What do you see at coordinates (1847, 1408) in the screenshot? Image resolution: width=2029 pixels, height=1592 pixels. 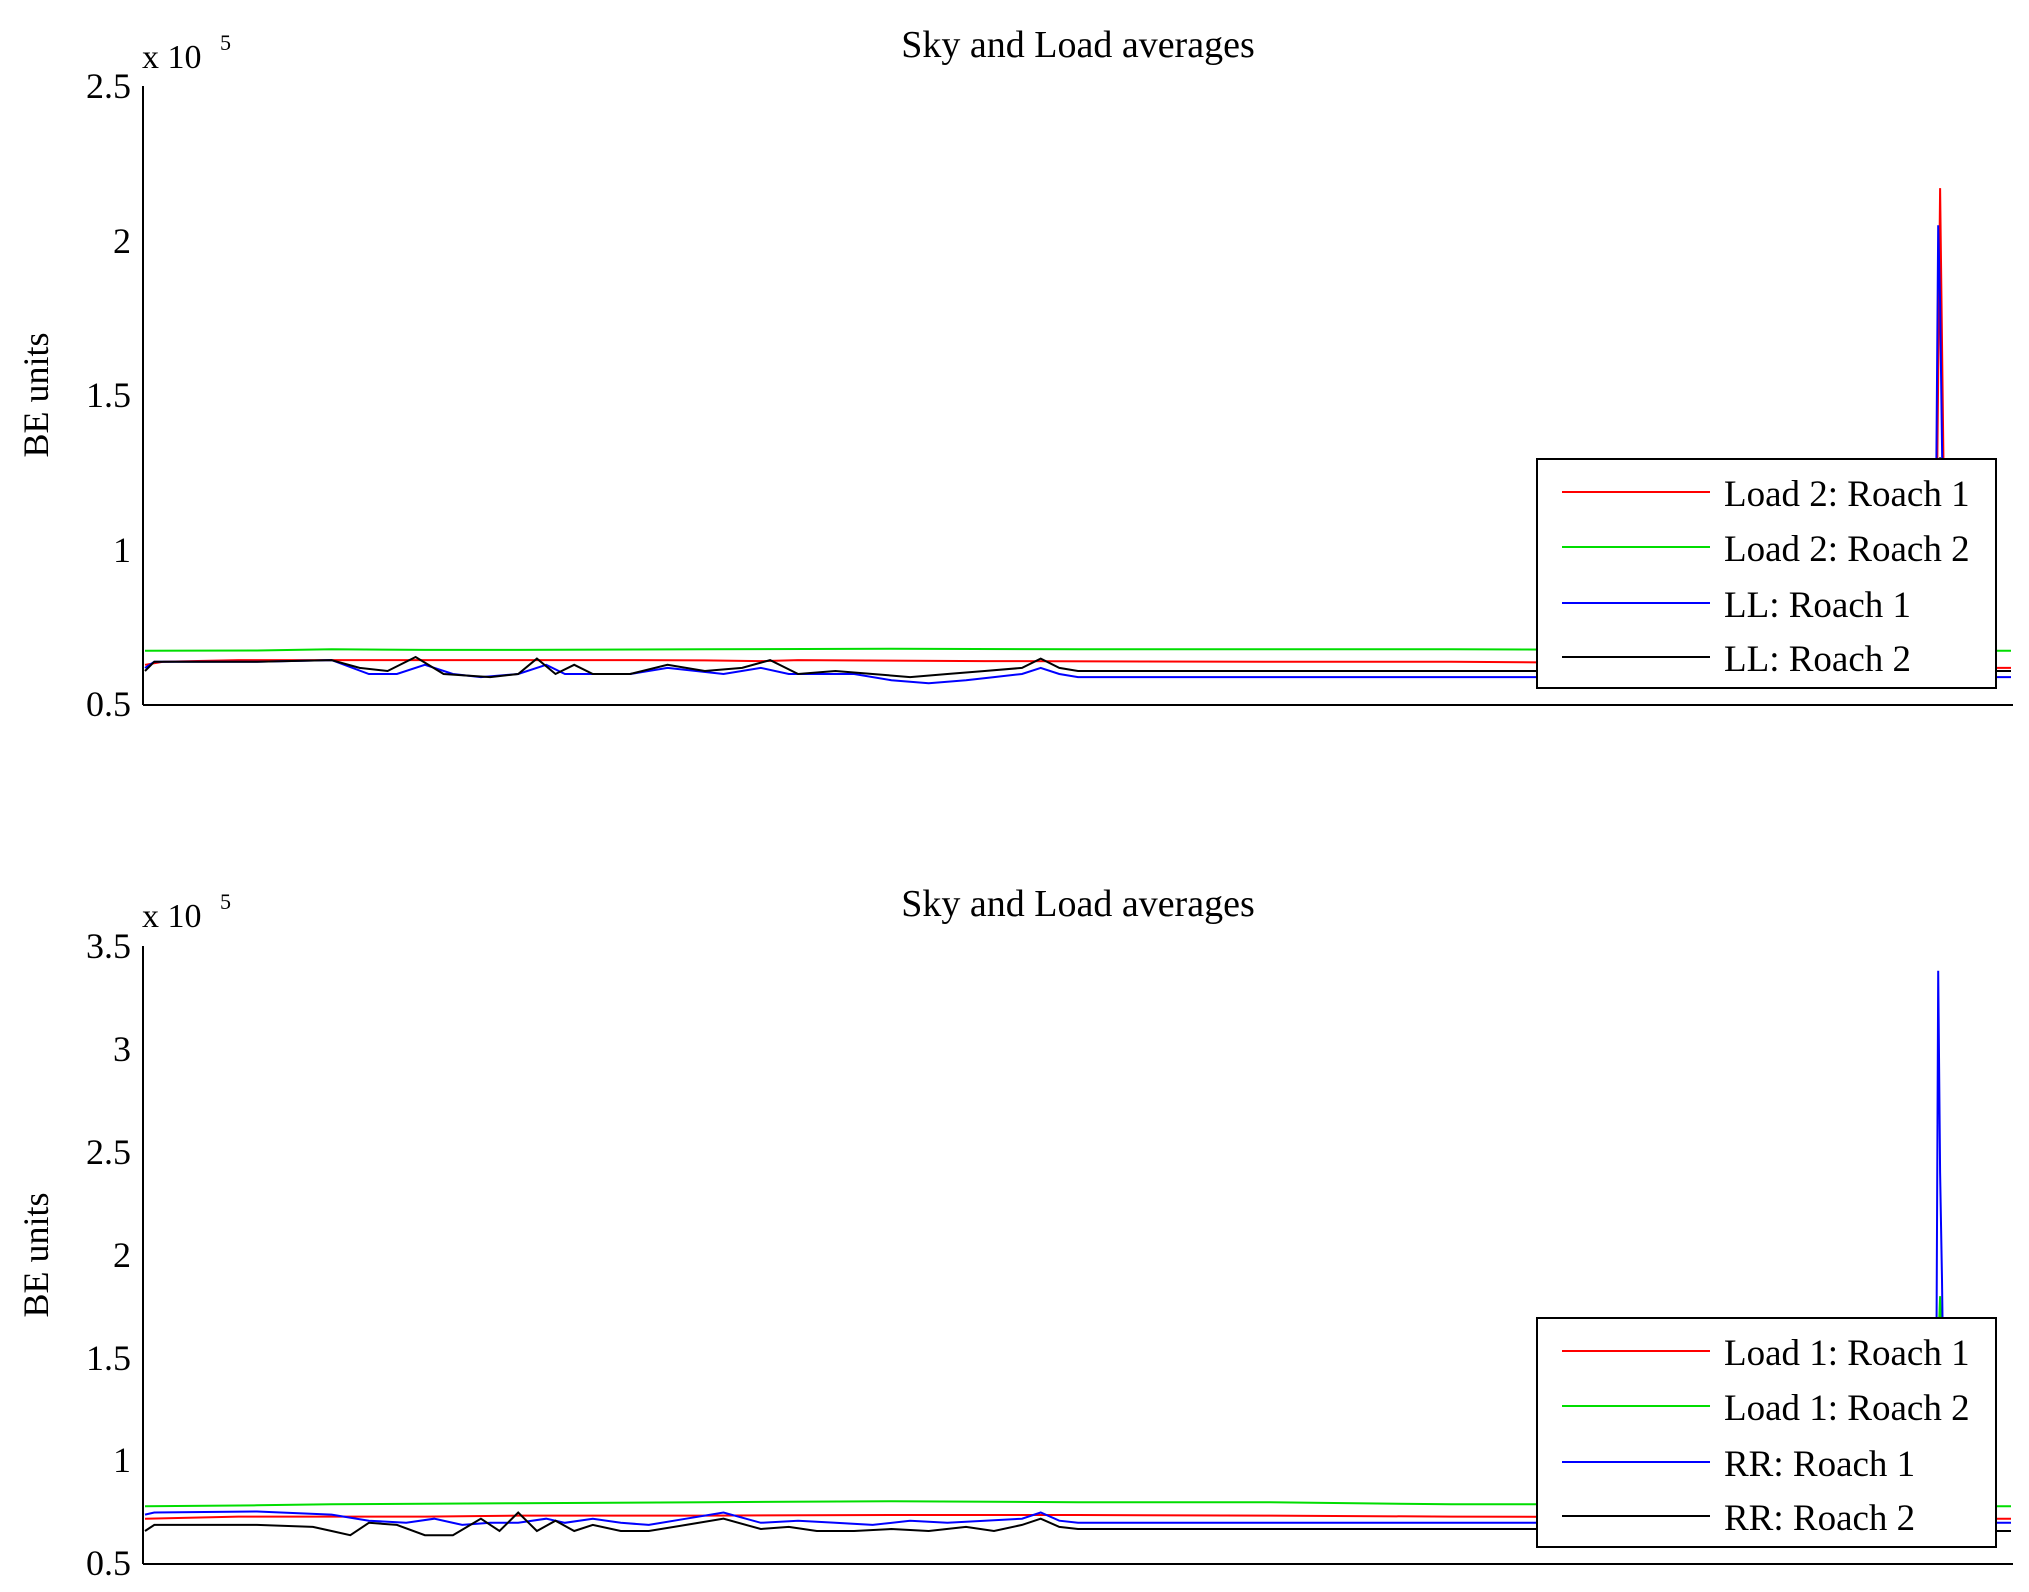 I see `legend-label: Load 1: Roach 2` at bounding box center [1847, 1408].